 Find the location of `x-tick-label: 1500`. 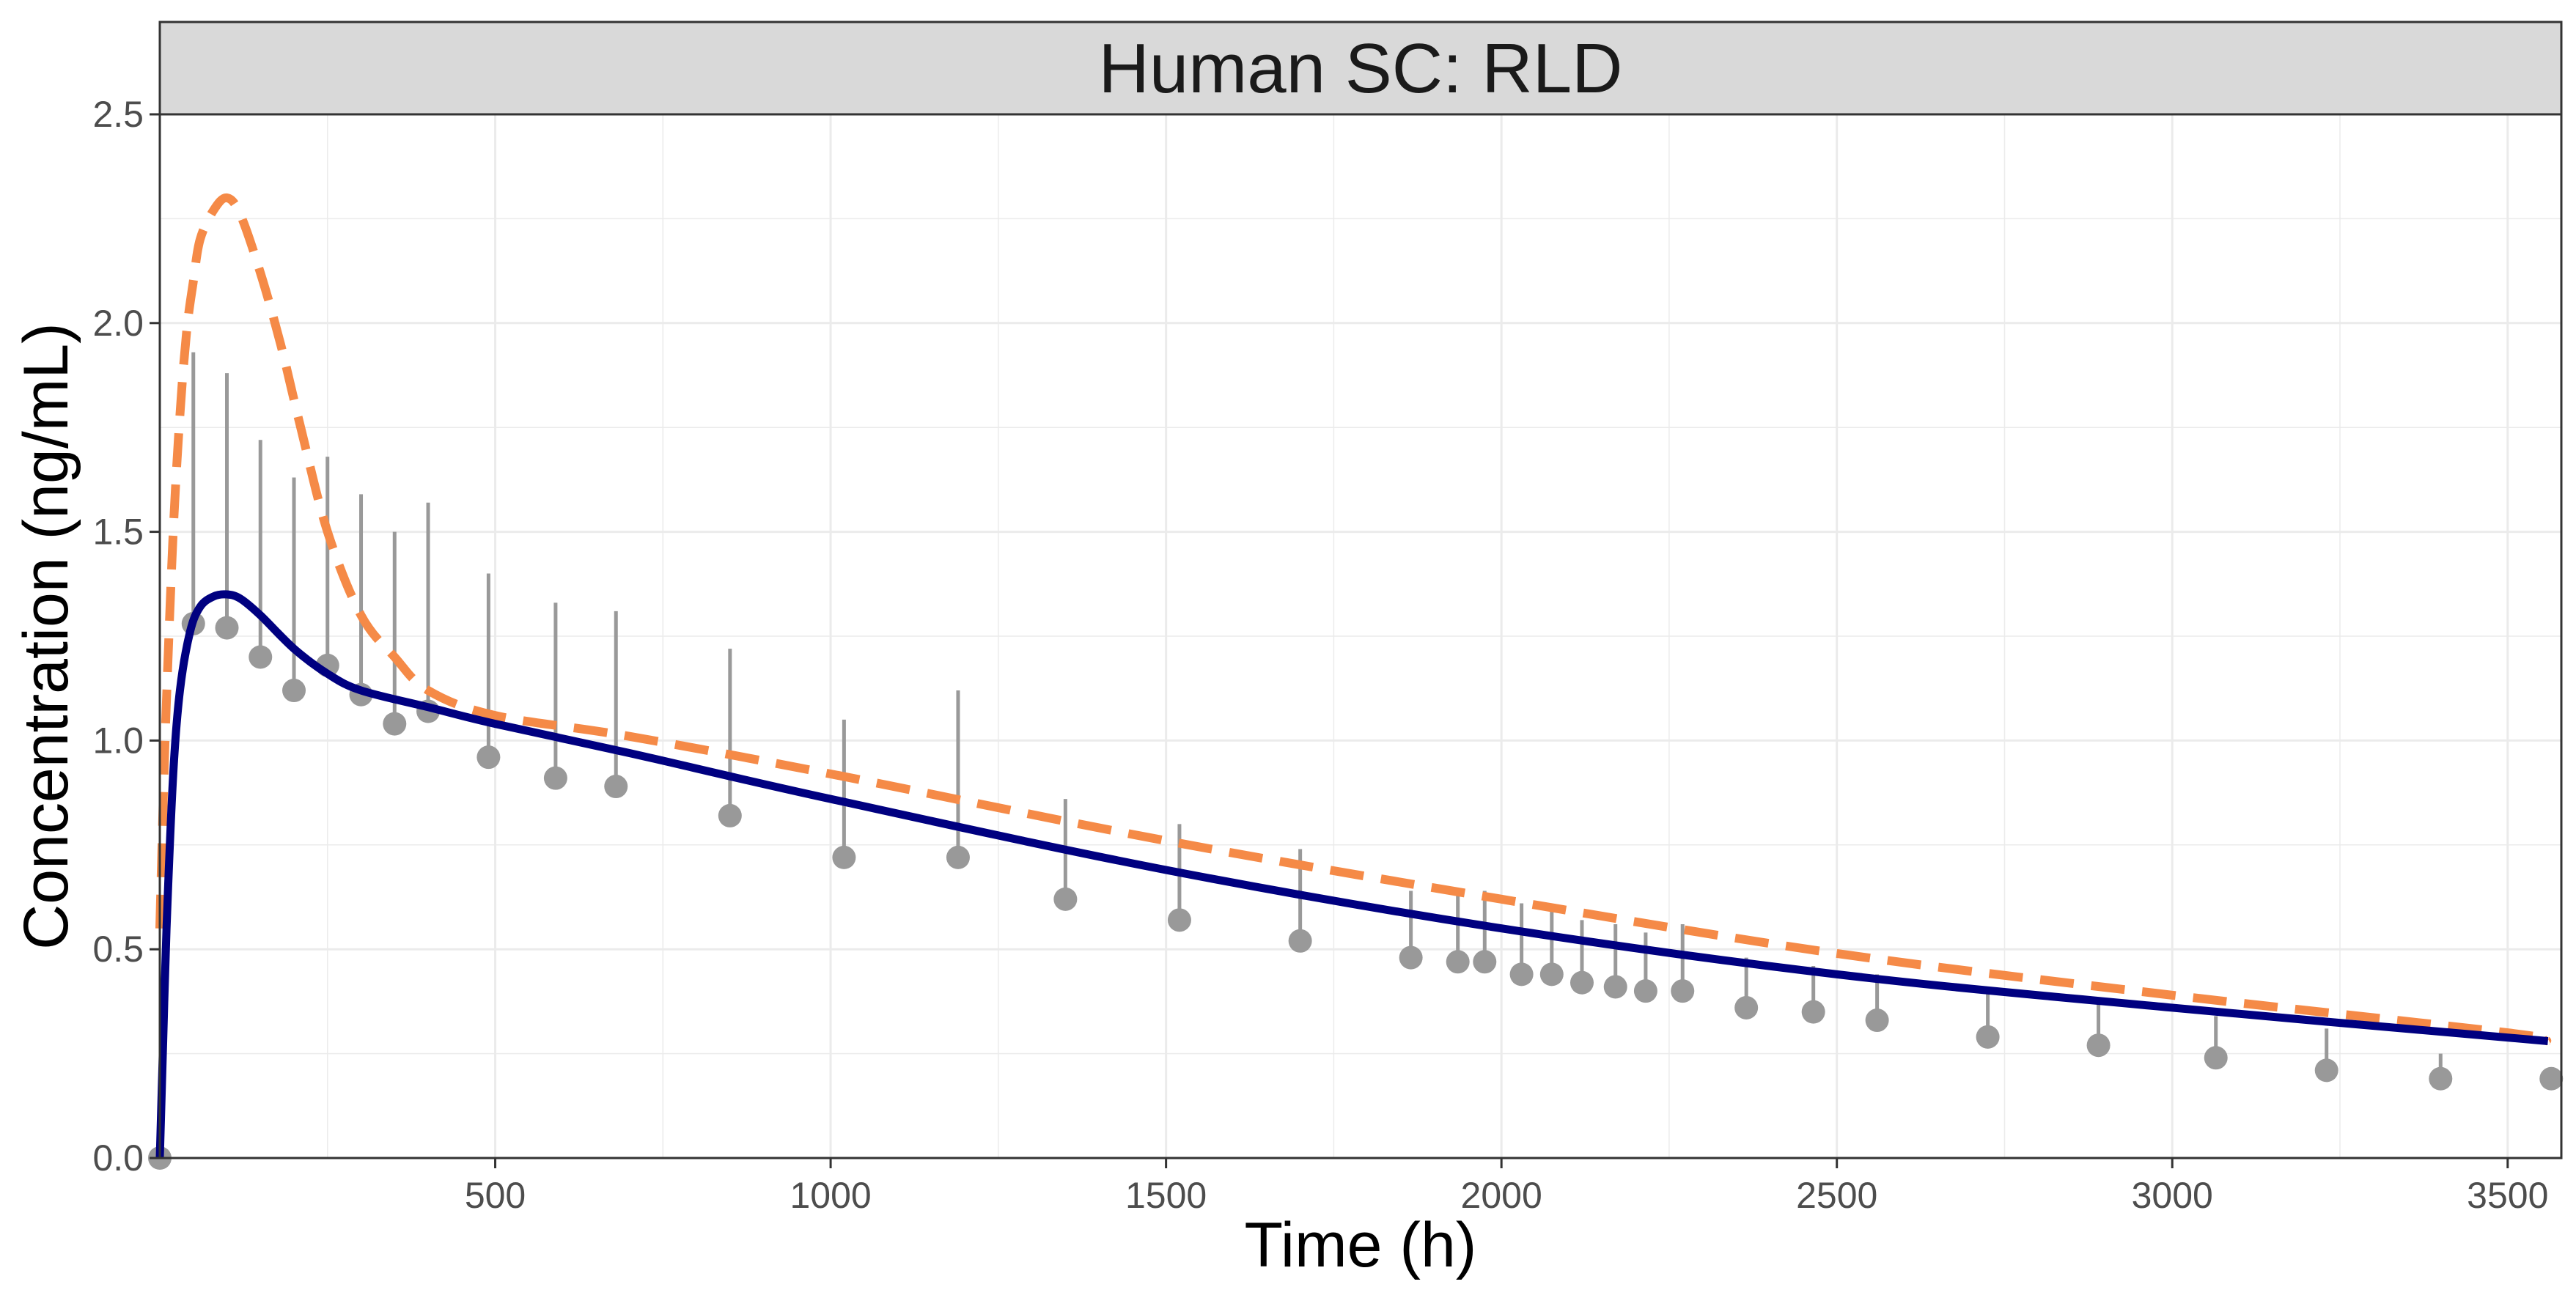

x-tick-label: 1500 is located at coordinates (1166, 1195).